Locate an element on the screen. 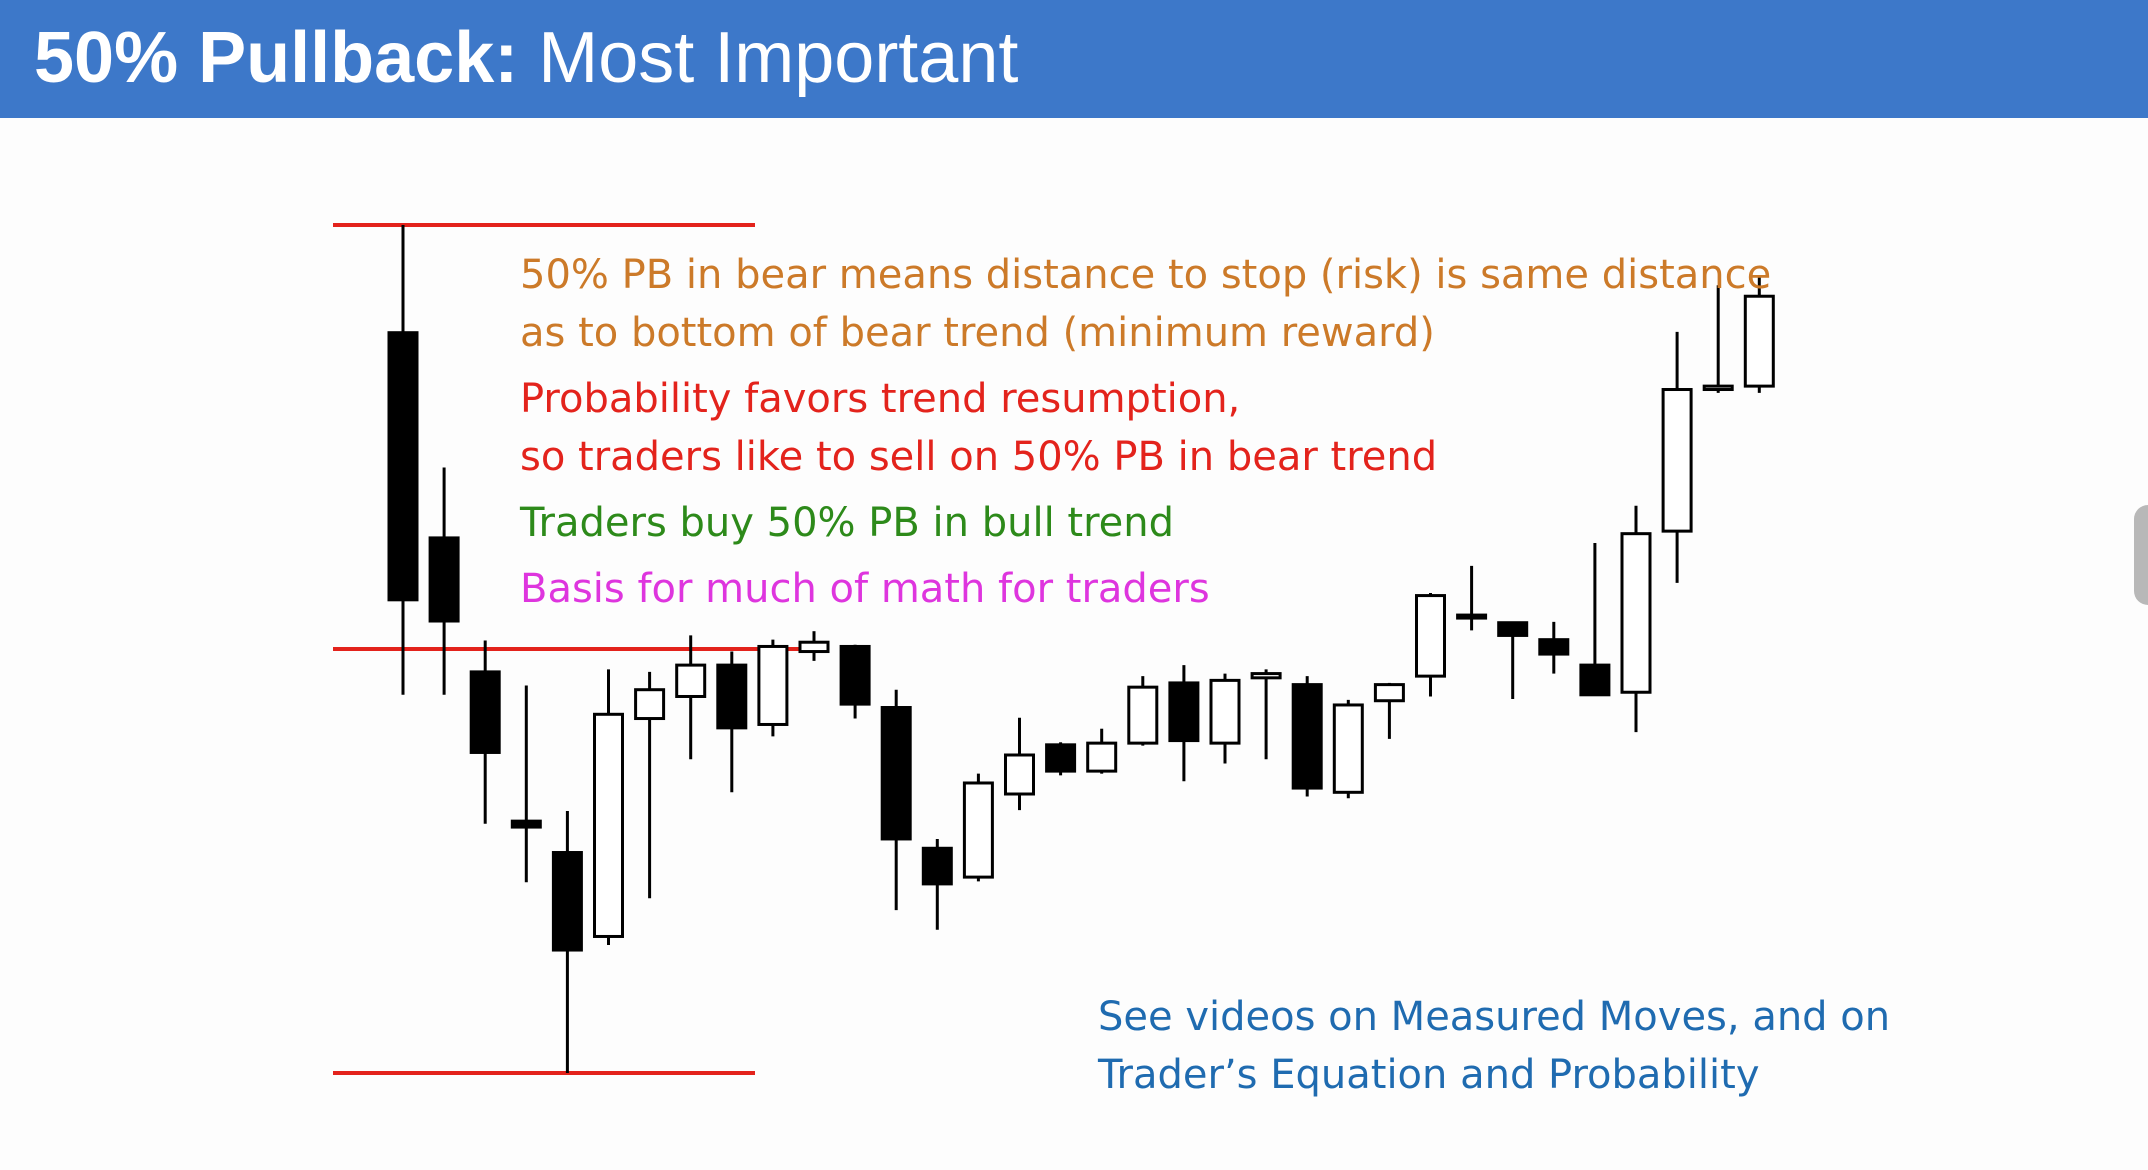  title-rest: Most Important is located at coordinates (768, 58).